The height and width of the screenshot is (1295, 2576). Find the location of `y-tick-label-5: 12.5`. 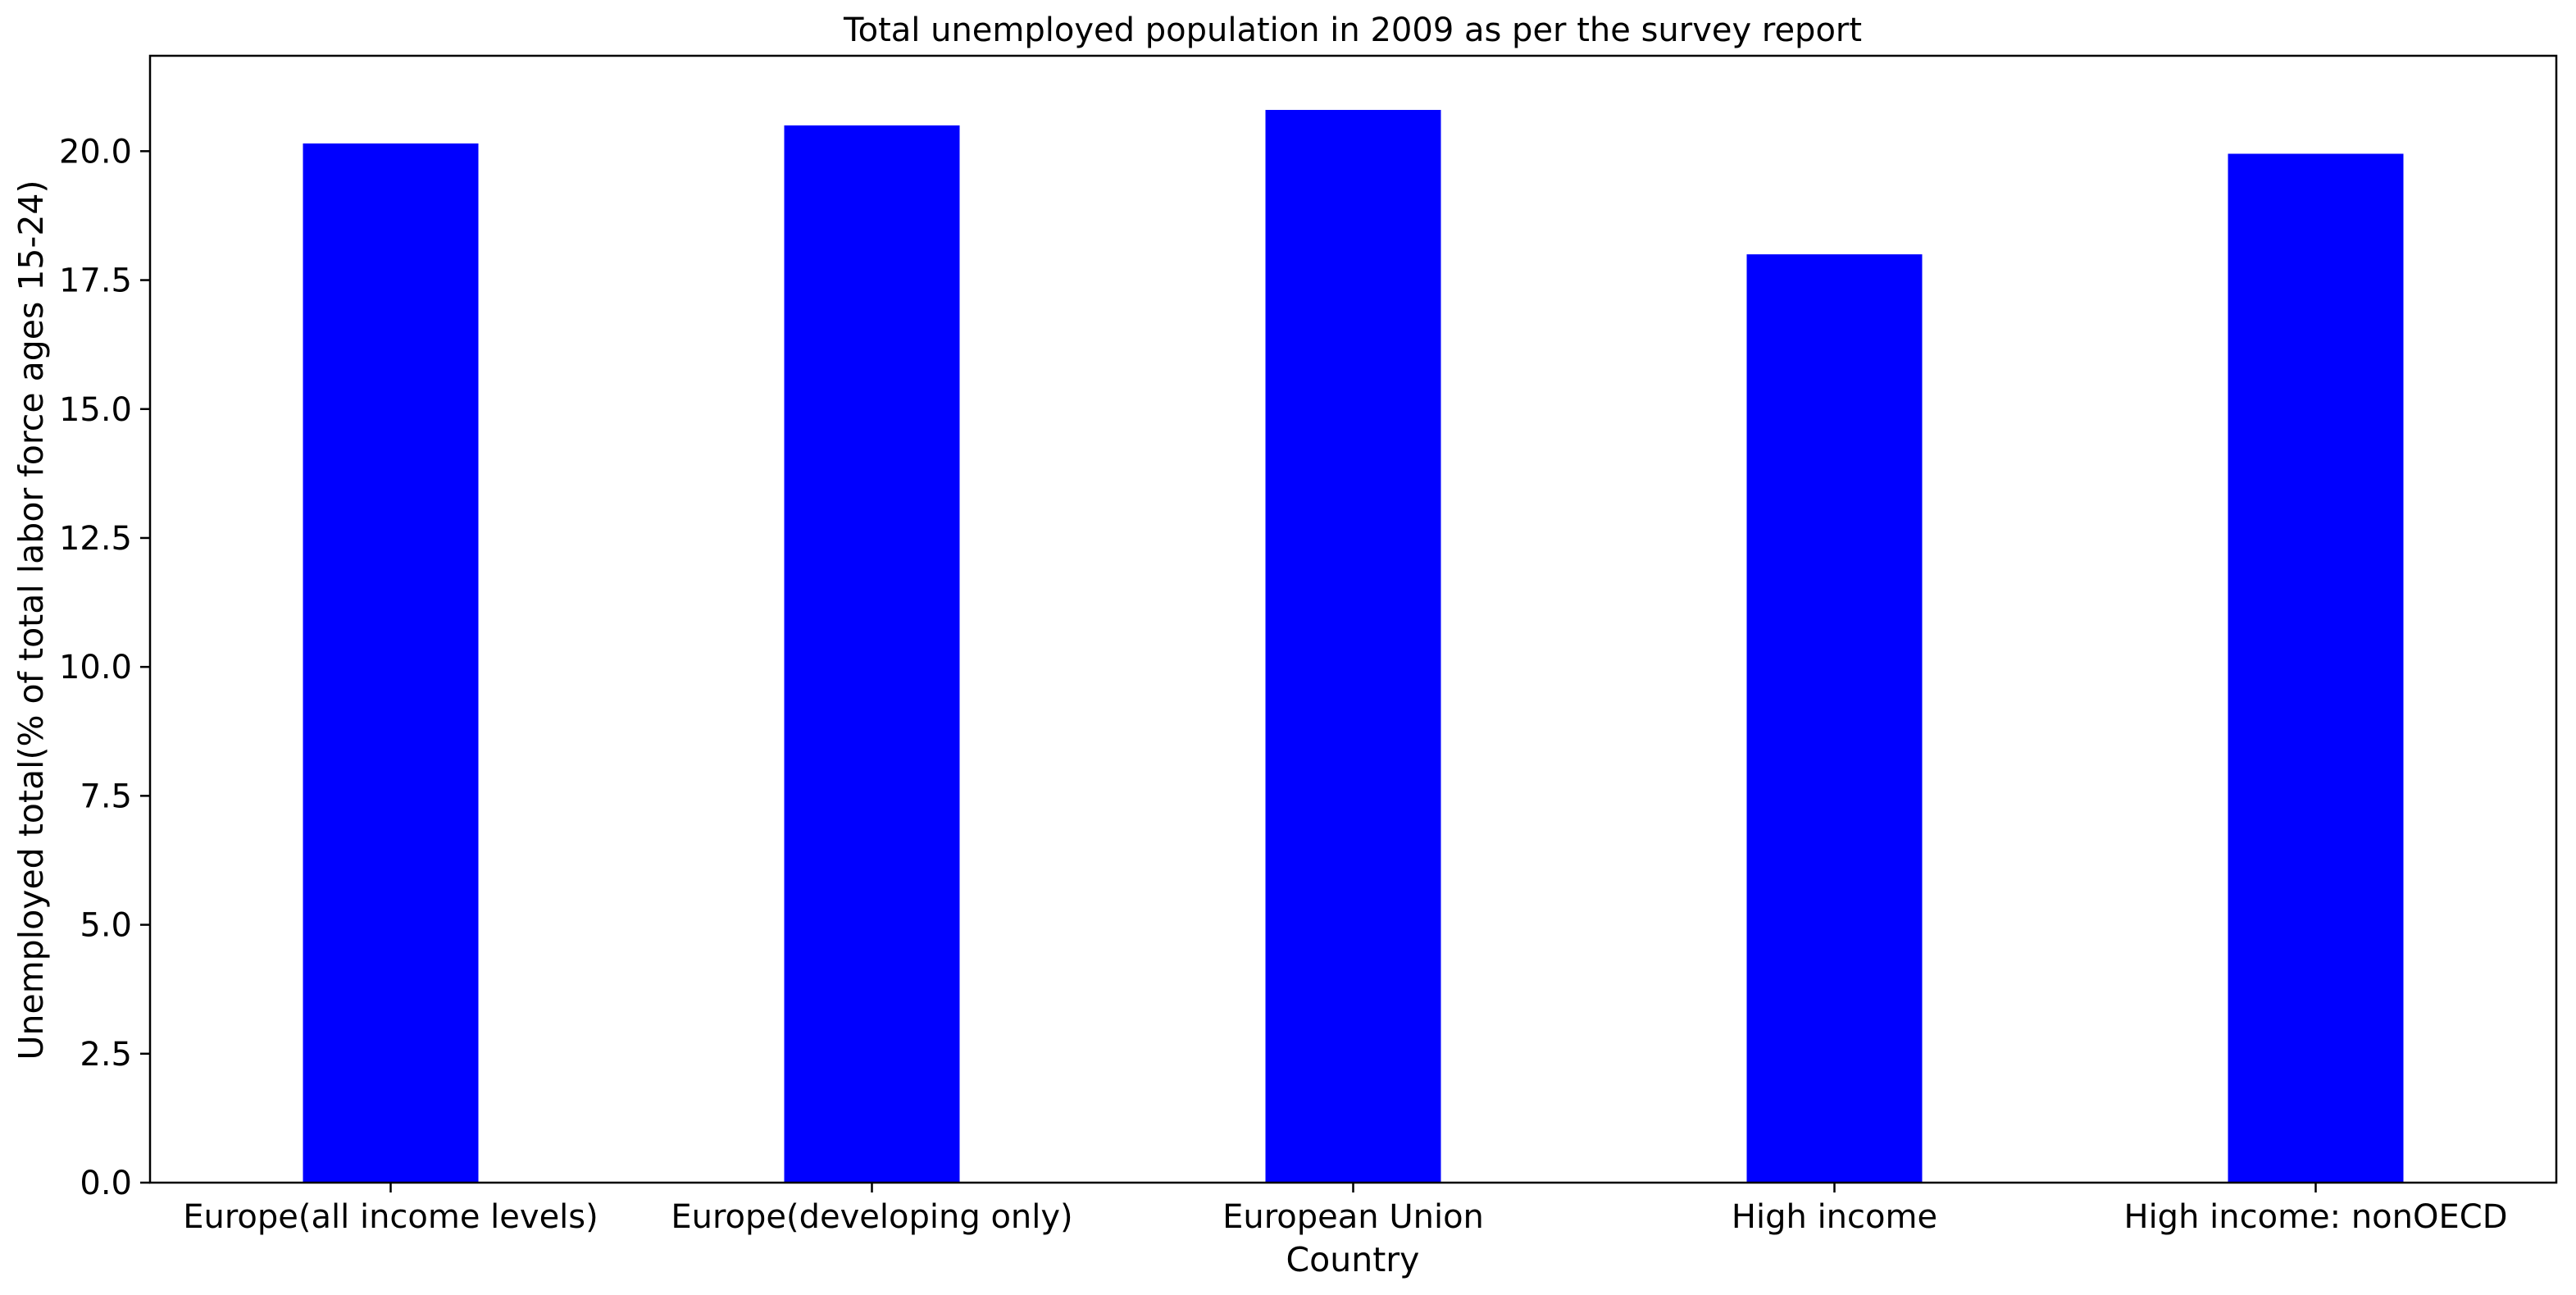

y-tick-label-5: 12.5 is located at coordinates (96, 539).